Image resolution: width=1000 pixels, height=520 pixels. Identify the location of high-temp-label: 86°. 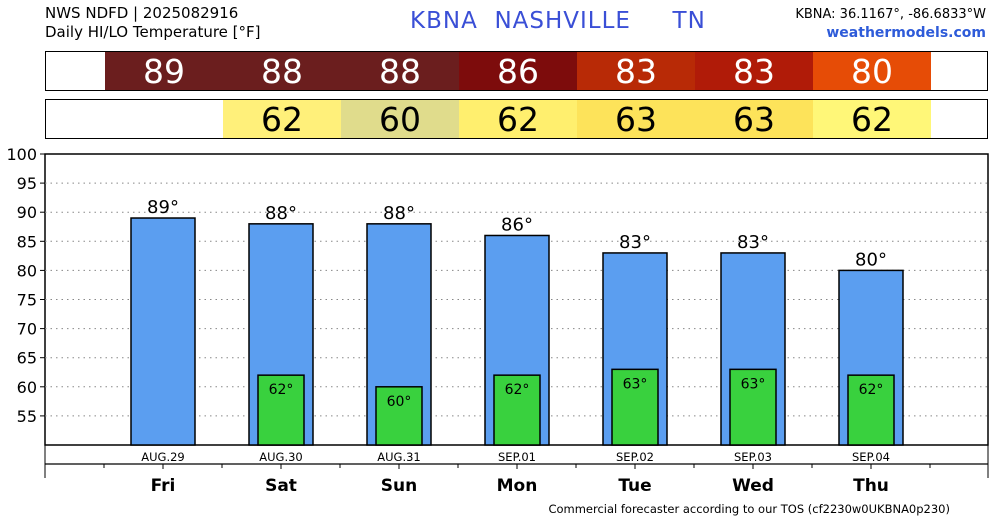
(517, 224).